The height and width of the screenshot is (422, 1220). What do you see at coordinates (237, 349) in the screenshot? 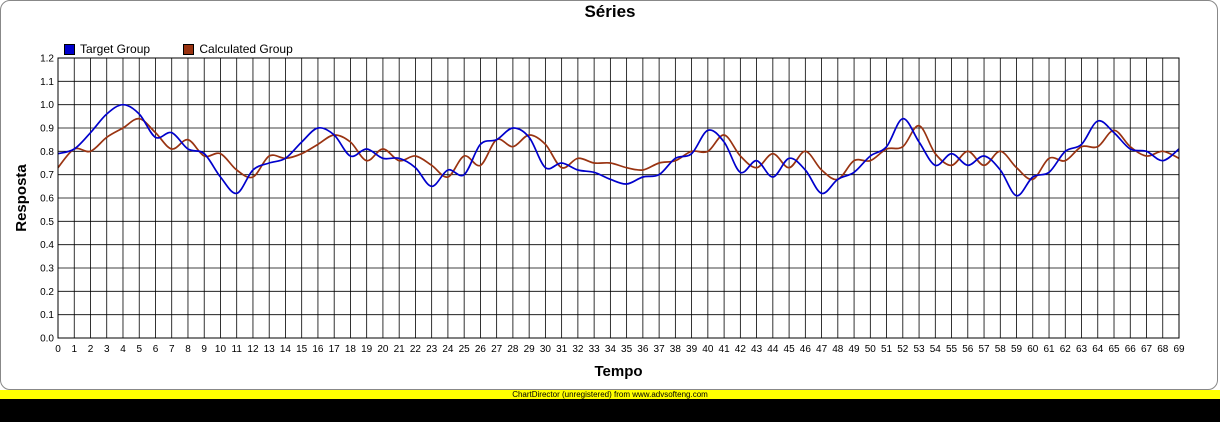
I see `x-tick-label: 11` at bounding box center [237, 349].